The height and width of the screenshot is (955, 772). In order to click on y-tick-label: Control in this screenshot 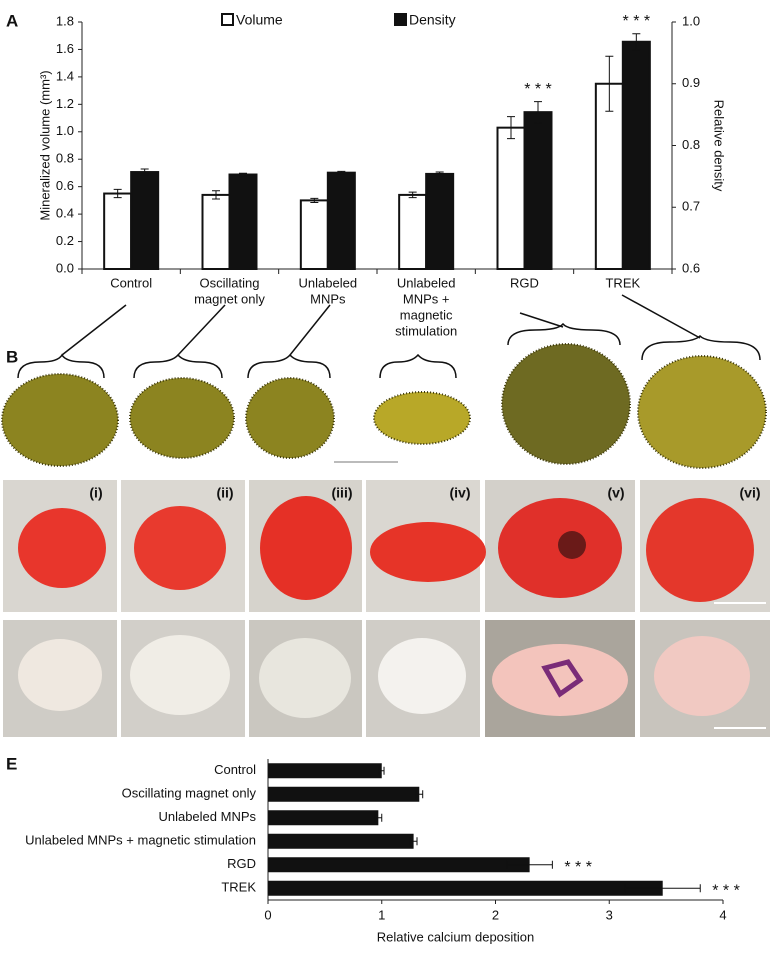, I will do `click(235, 769)`.